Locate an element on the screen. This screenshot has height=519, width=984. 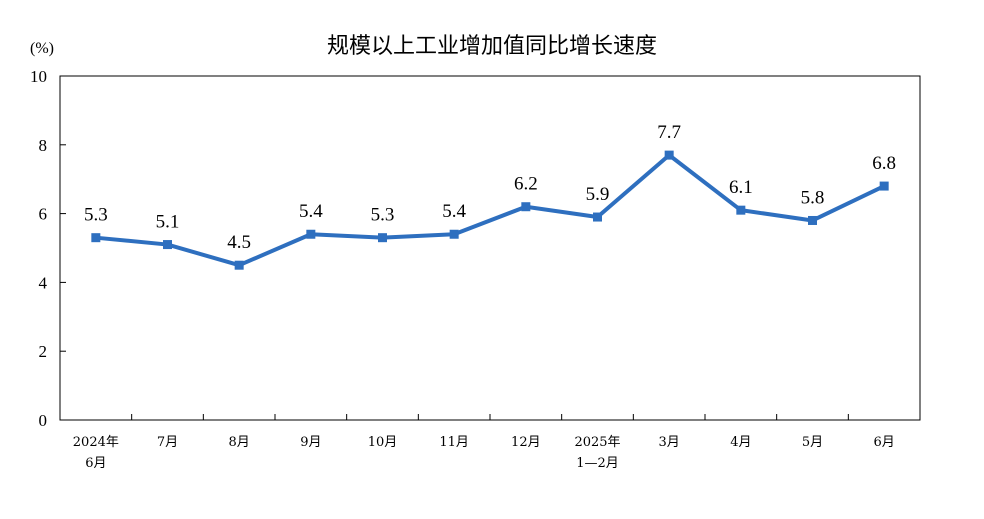
x-tick-label: 3月 is located at coordinates (669, 442).